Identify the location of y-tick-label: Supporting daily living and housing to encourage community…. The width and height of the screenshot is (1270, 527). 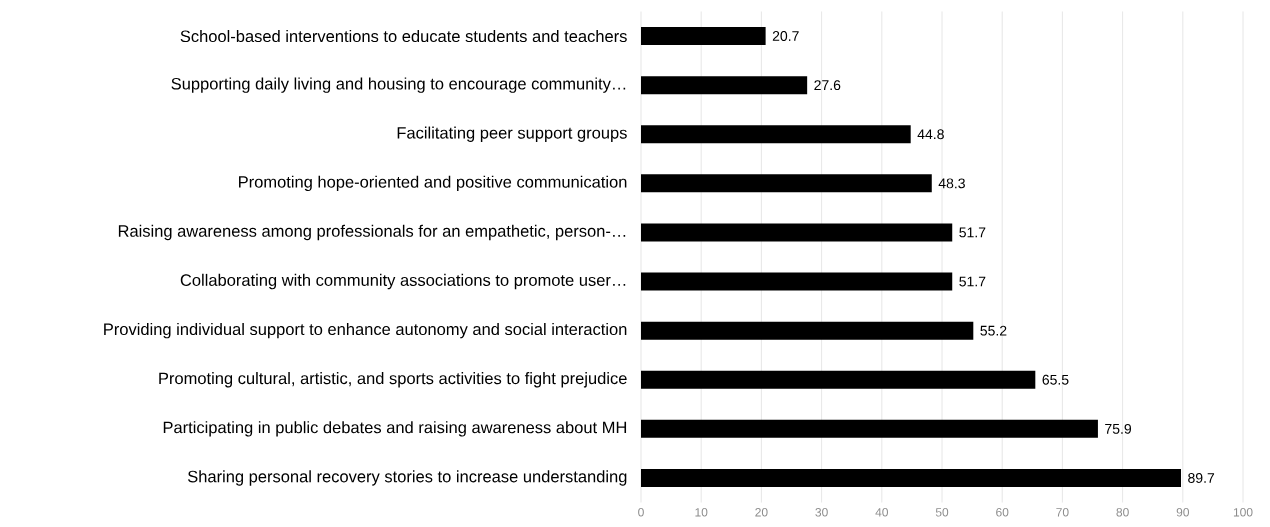
(398, 85).